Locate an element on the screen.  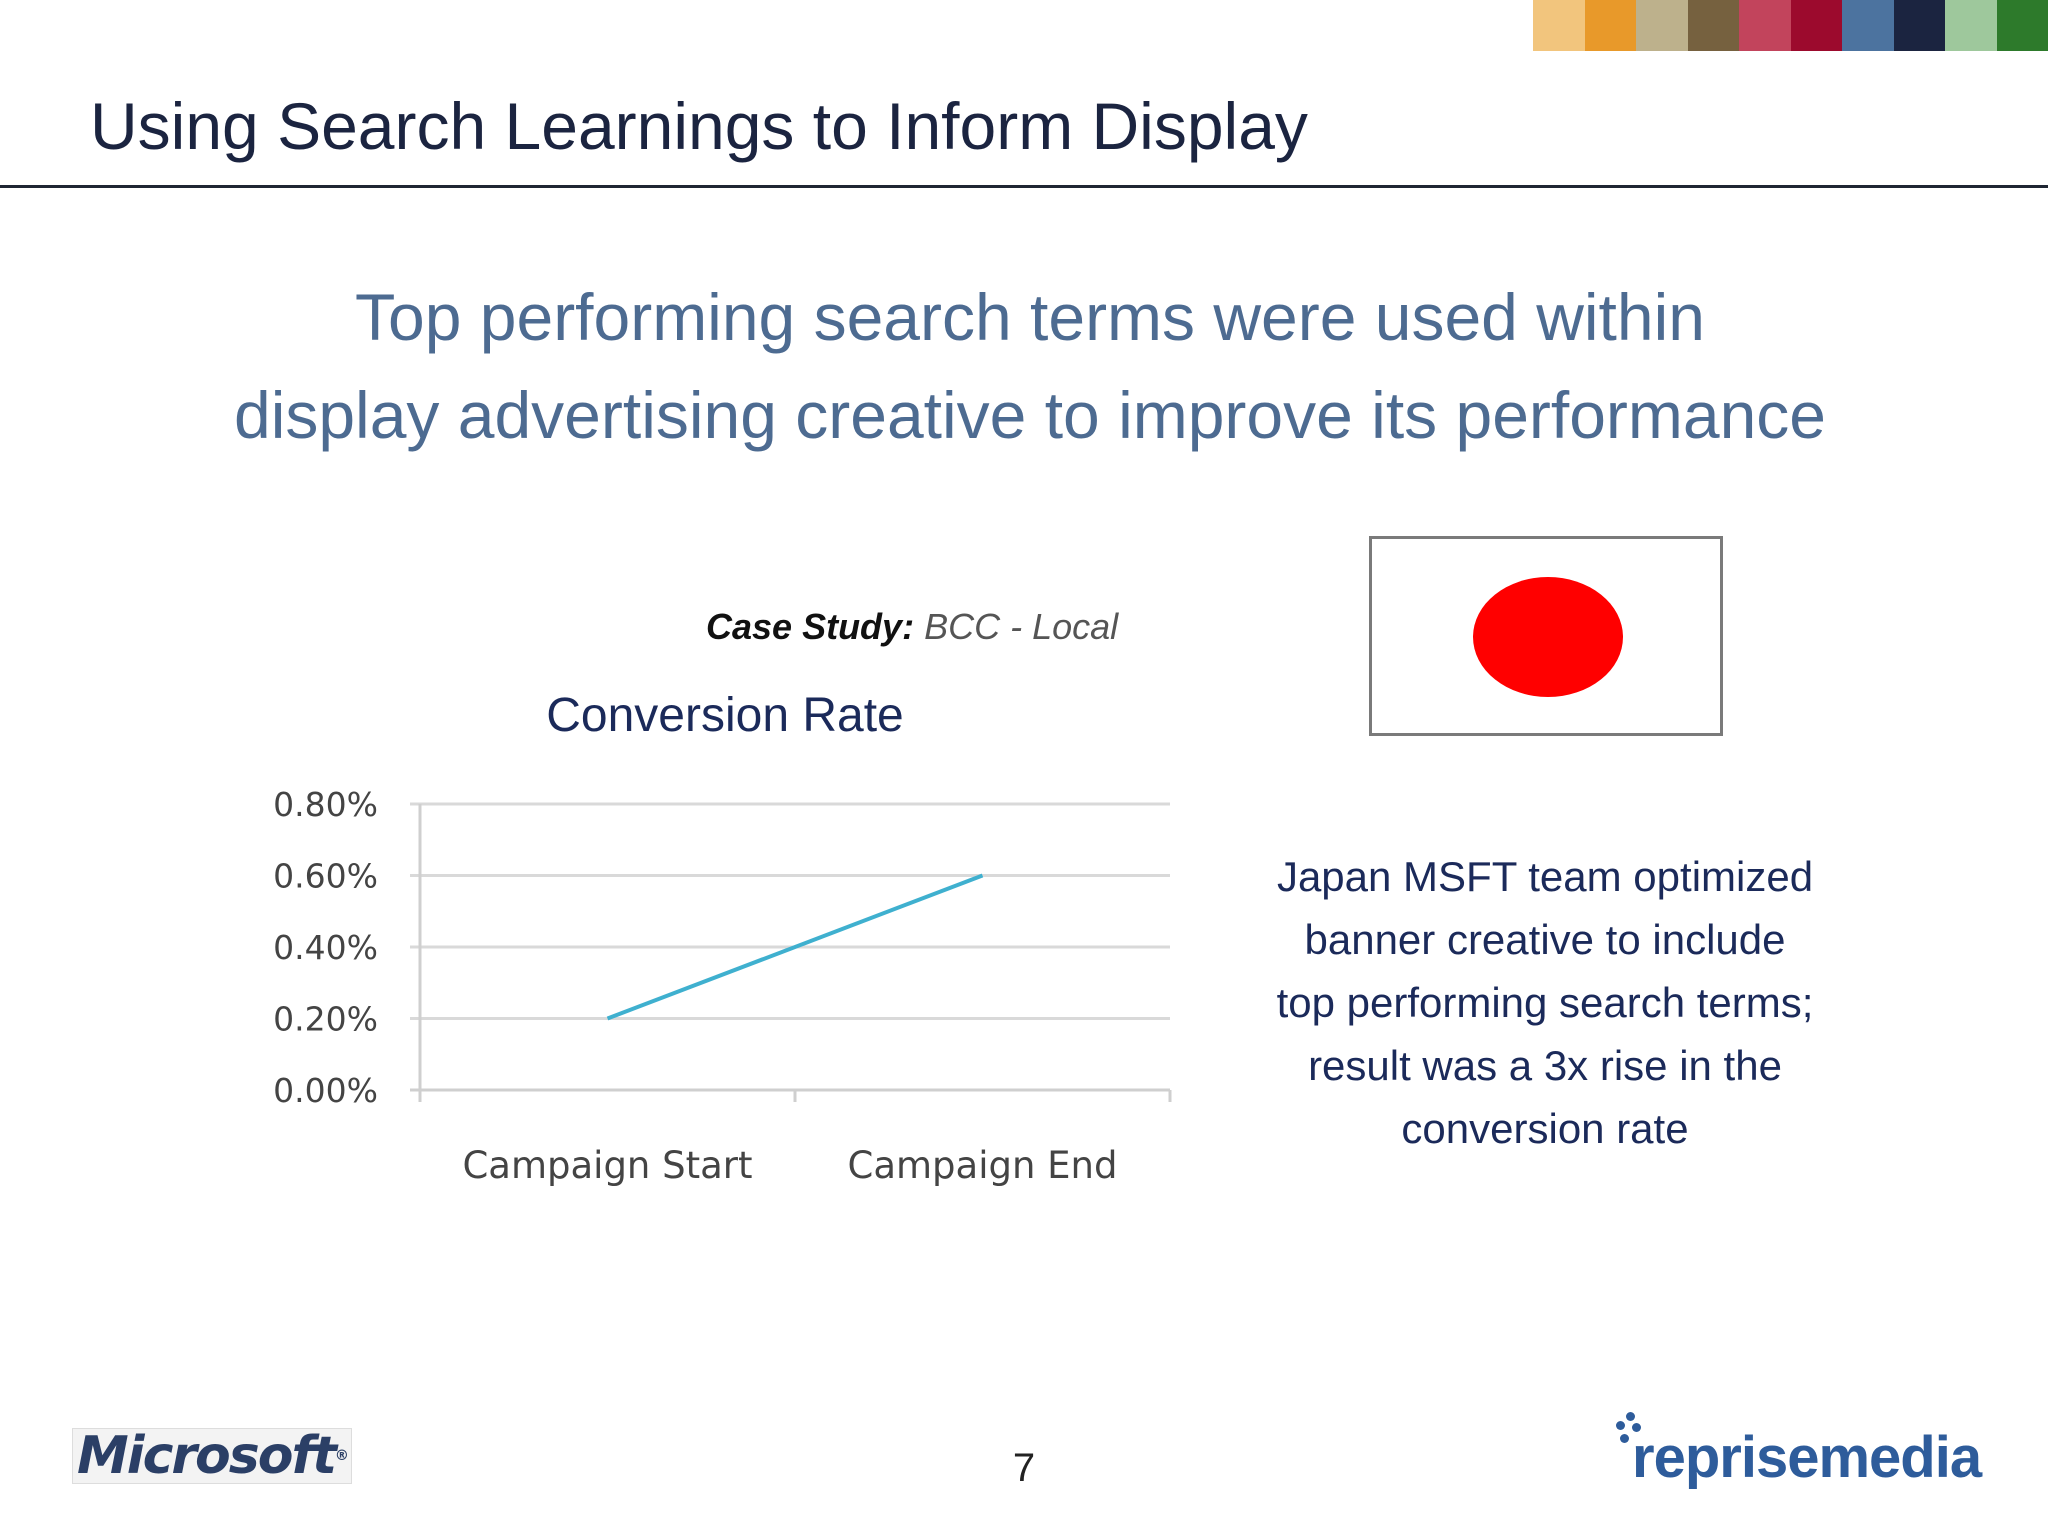
japan-flag-icon is located at coordinates (1546, 636).